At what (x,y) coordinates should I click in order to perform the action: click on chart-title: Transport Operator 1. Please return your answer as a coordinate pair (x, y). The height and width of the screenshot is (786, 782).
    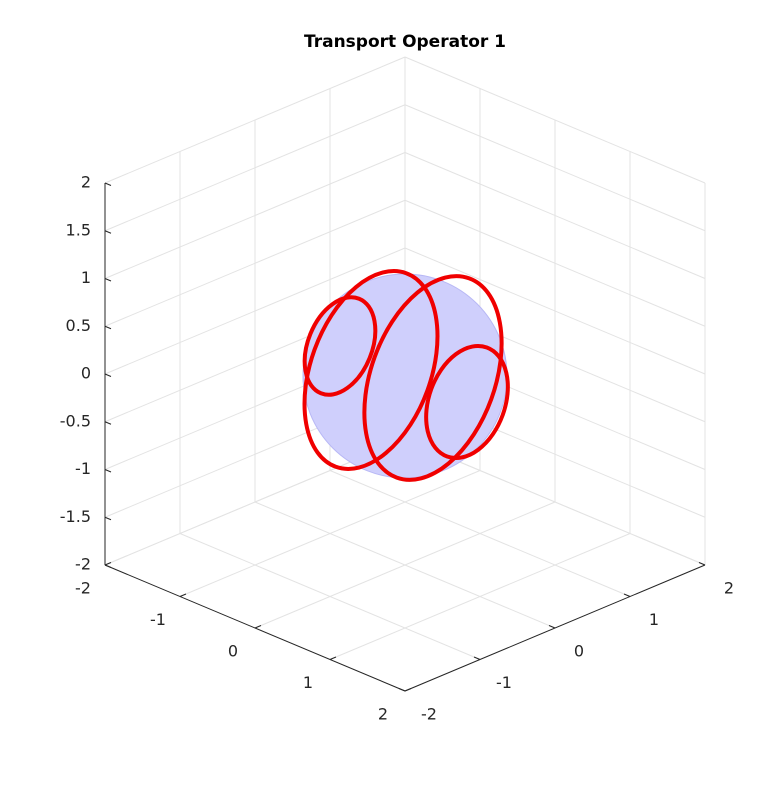
    Looking at the image, I should click on (405, 42).